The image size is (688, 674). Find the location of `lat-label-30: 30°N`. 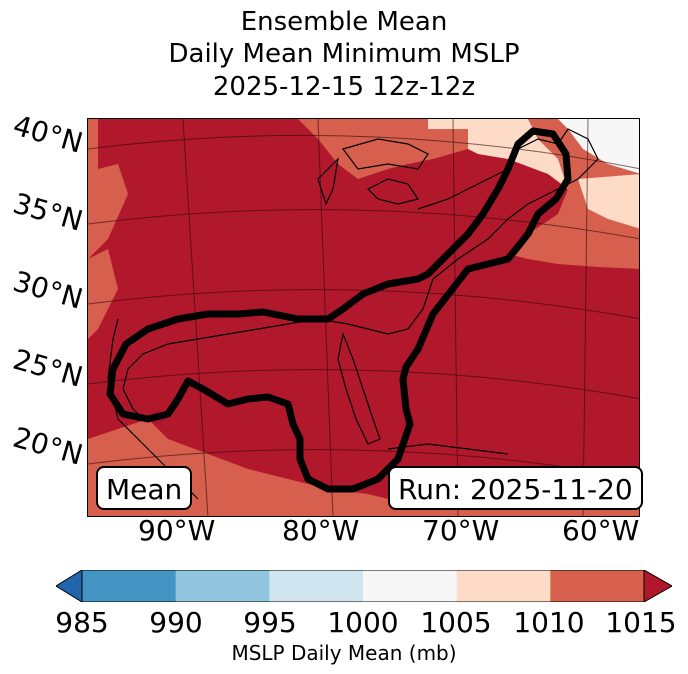

lat-label-30: 30°N is located at coordinates (48, 290).